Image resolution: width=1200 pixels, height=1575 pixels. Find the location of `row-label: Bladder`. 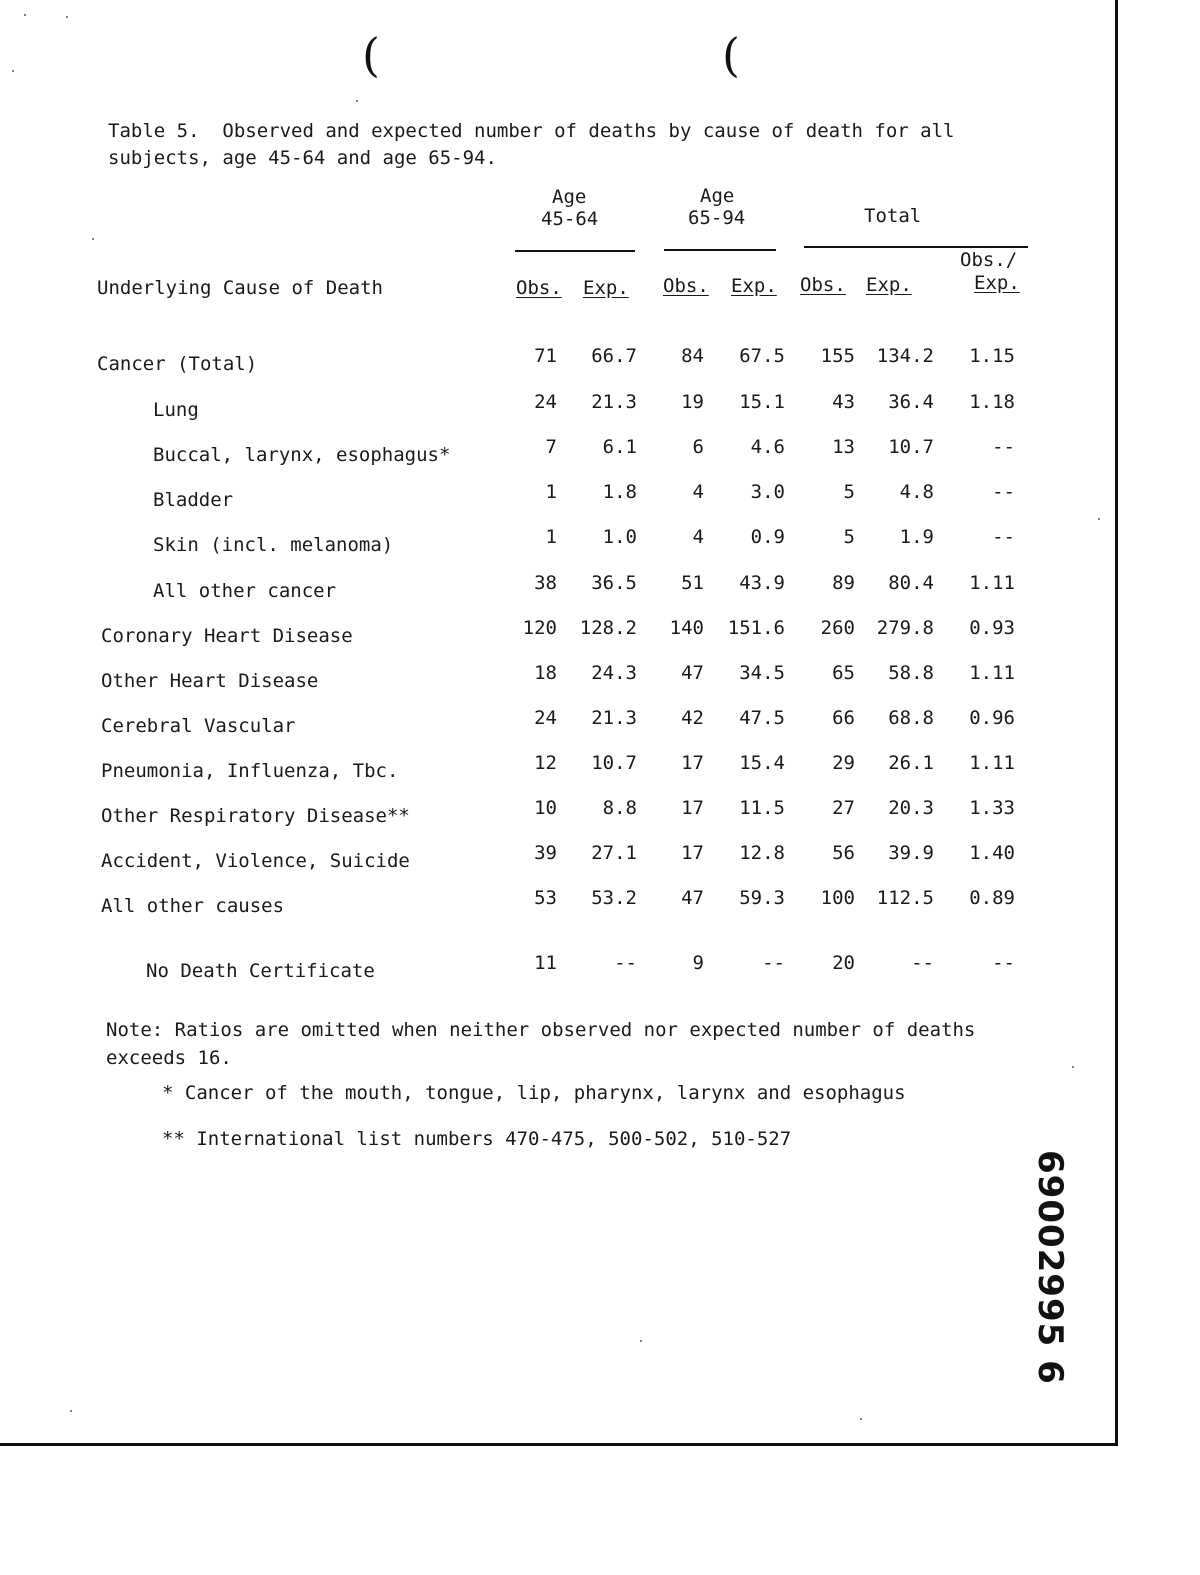

row-label: Bladder is located at coordinates (193, 500).